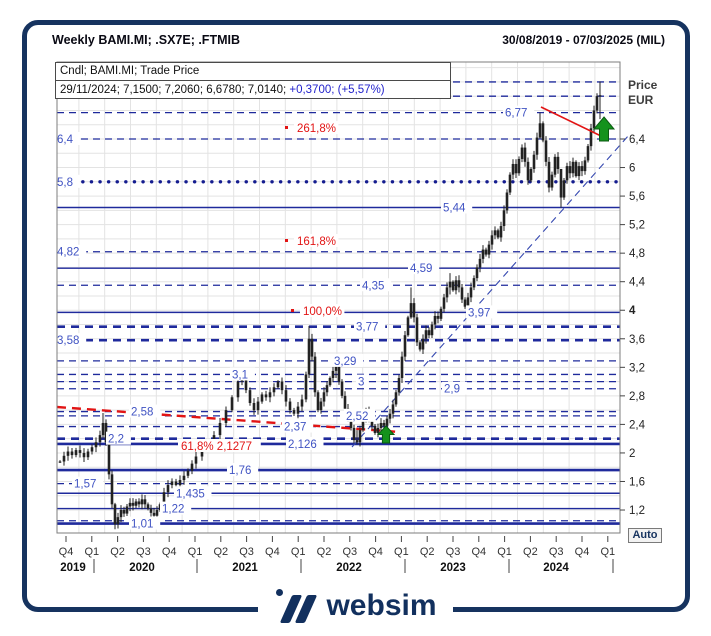 This screenshot has width=711, height=636. Describe the element at coordinates (645, 535) in the screenshot. I see `auto-scale-button: Auto` at that location.